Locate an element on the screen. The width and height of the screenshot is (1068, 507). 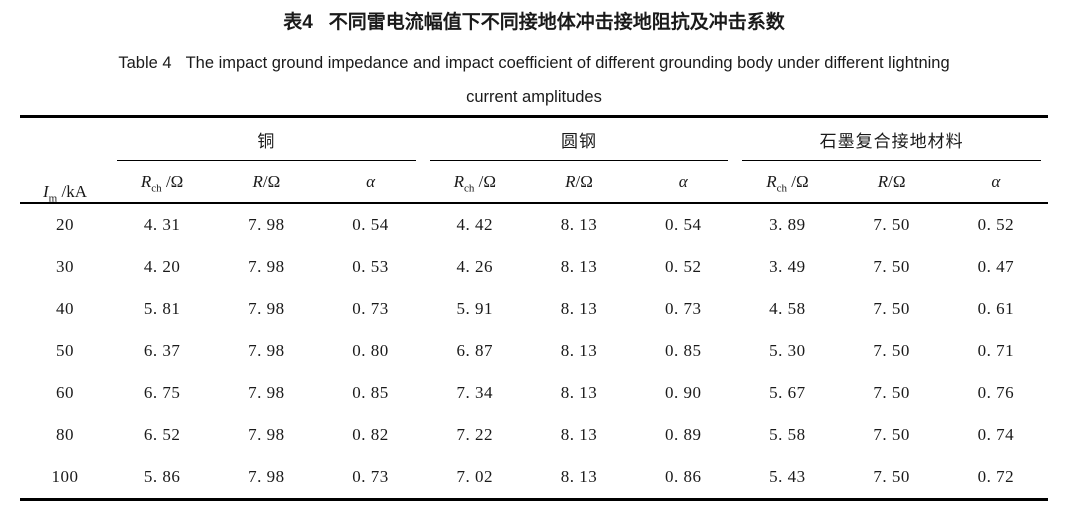
im-value-cell: 50 is located at coordinates (65, 350).